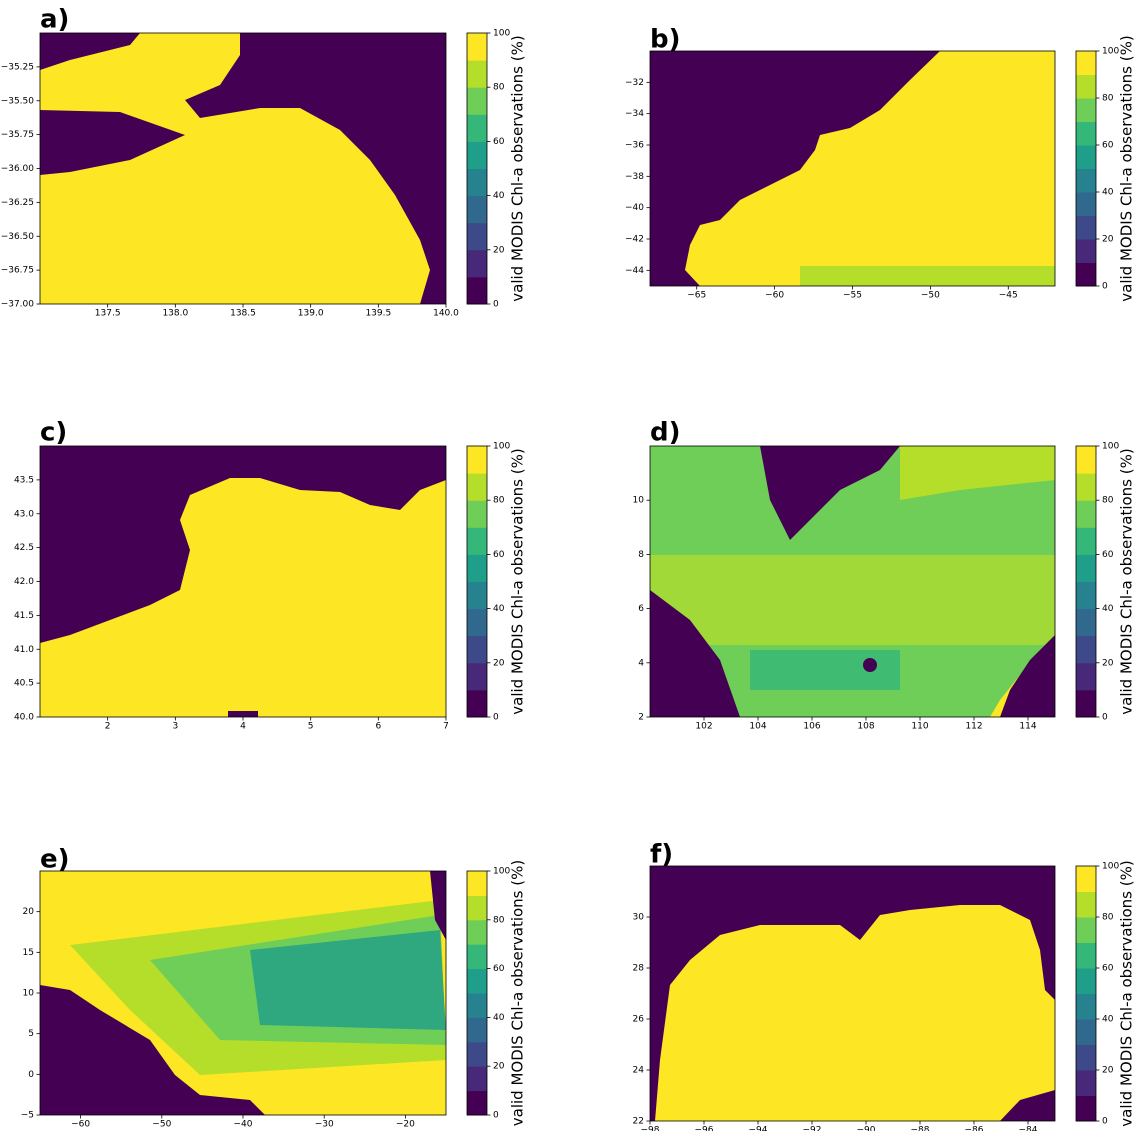 Image resolution: width=1134 pixels, height=1131 pixels. What do you see at coordinates (641, 555) in the screenshot?
I see `y-tick-label: 8` at bounding box center [641, 555].